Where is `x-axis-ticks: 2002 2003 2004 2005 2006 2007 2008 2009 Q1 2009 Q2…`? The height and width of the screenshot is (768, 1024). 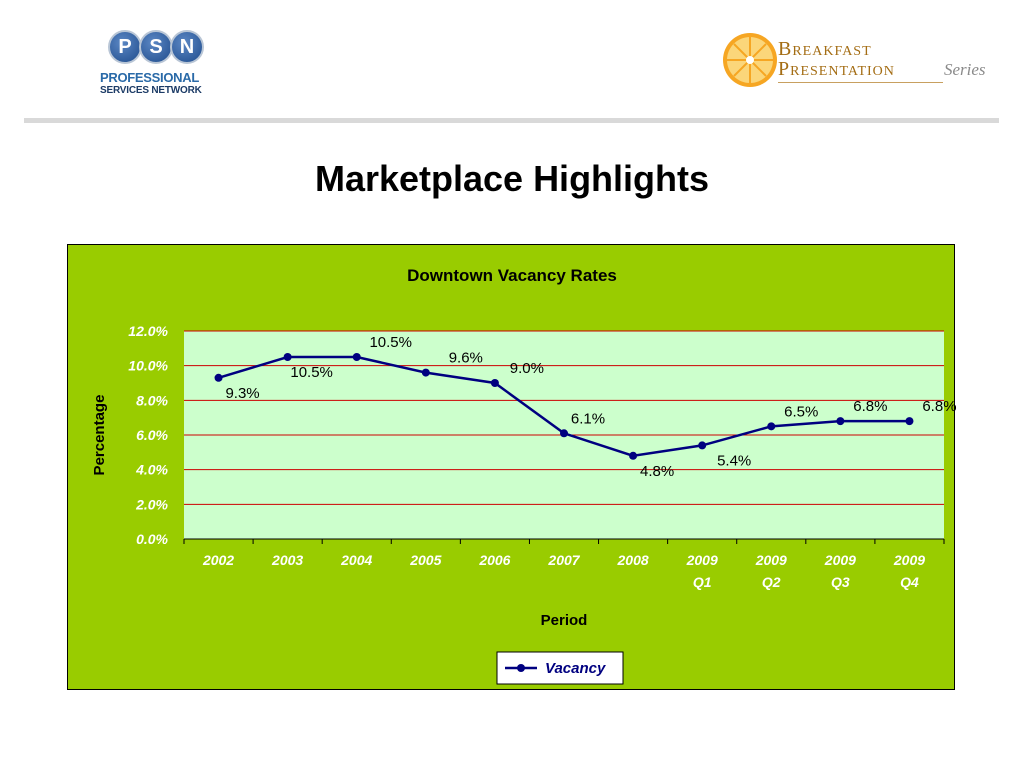 x-axis-ticks: 2002 2003 2004 2005 2006 2007 2008 2009 Q1 2009 Q2… is located at coordinates (563, 571).